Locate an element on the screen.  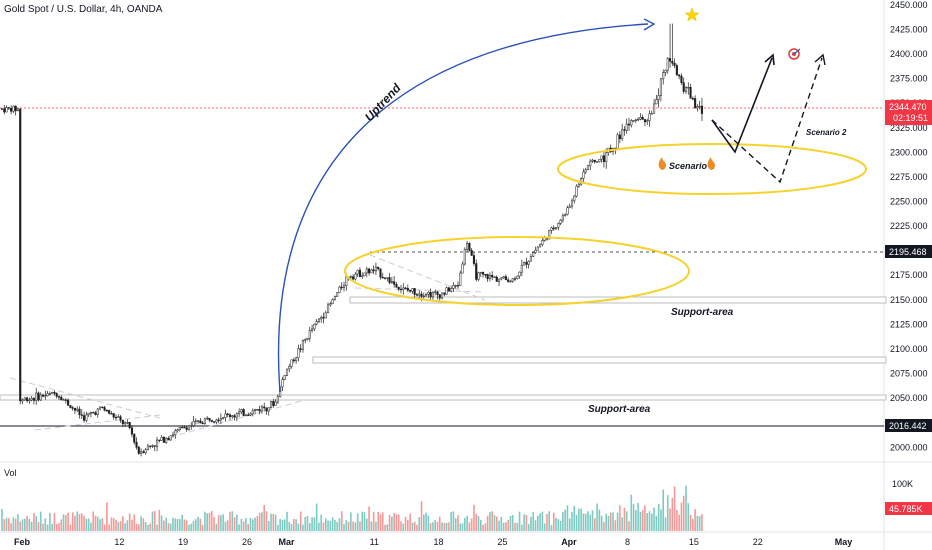
time-tick-label: Apr is located at coordinates (569, 542).